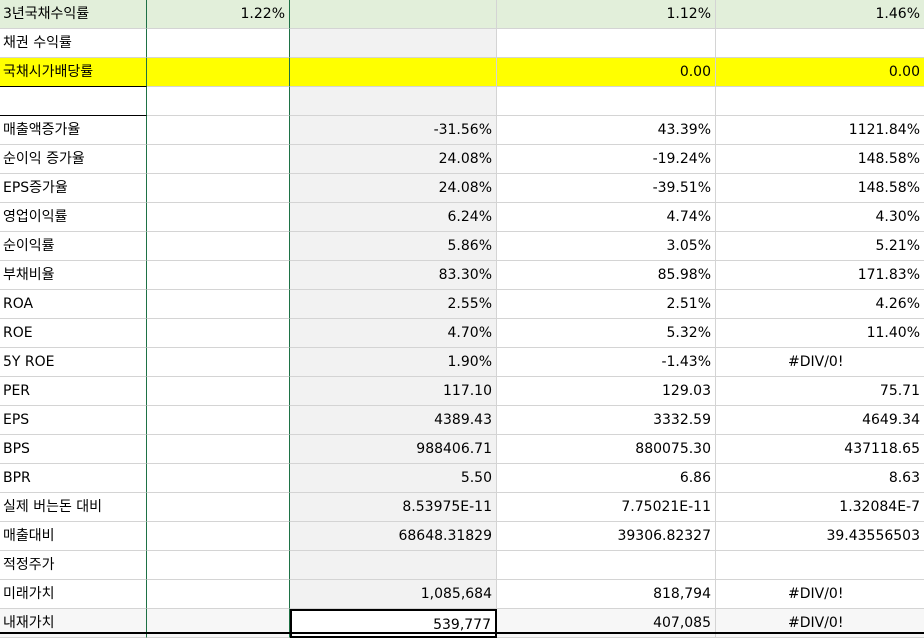 The height and width of the screenshot is (638, 924). Describe the element at coordinates (820, 246) in the screenshot. I see `value-cell: 5.21%` at that location.